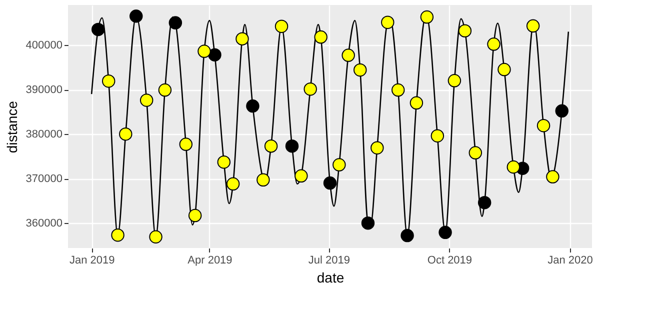  What do you see at coordinates (44, 90) in the screenshot?
I see `y-tick-label: 390000` at bounding box center [44, 90].